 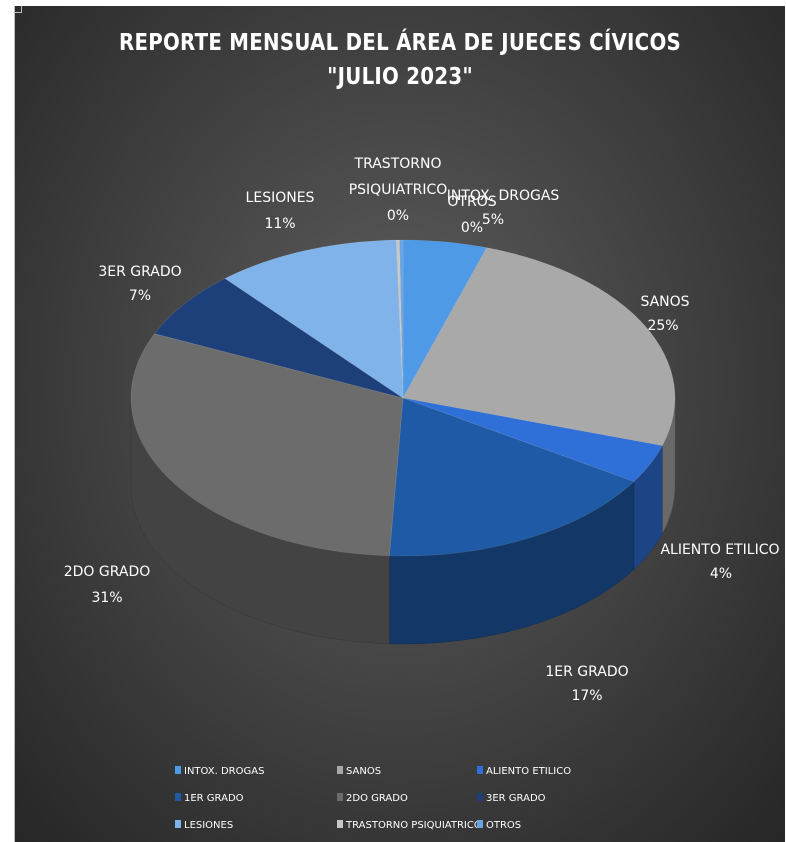 I want to click on data-label-percent-otros: 0%, so click(x=472, y=228).